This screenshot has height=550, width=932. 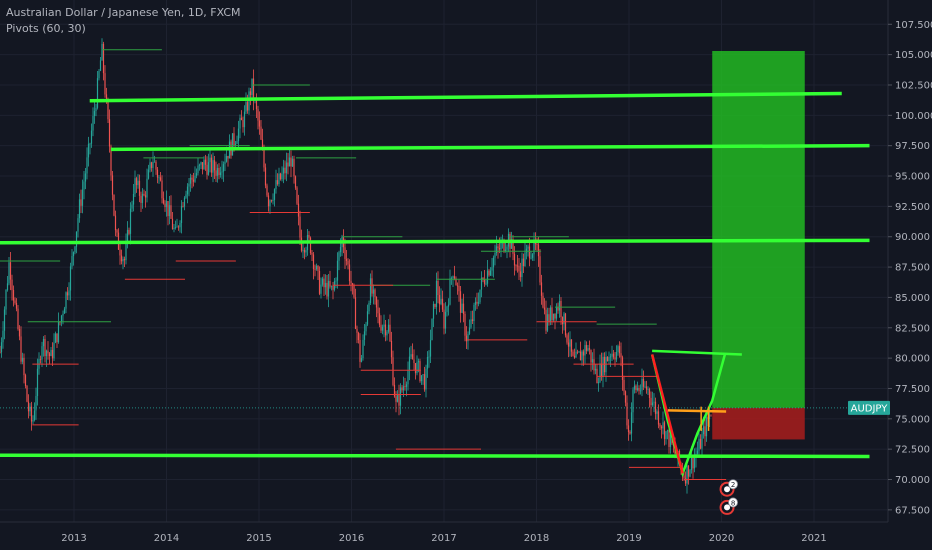 I want to click on price-tick-label: 87.500, so click(x=912, y=268).